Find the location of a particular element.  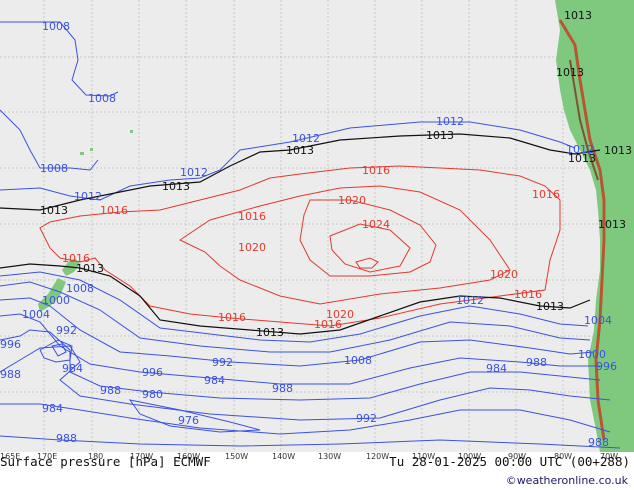

south-america-landmass is located at coordinates (594, 226).